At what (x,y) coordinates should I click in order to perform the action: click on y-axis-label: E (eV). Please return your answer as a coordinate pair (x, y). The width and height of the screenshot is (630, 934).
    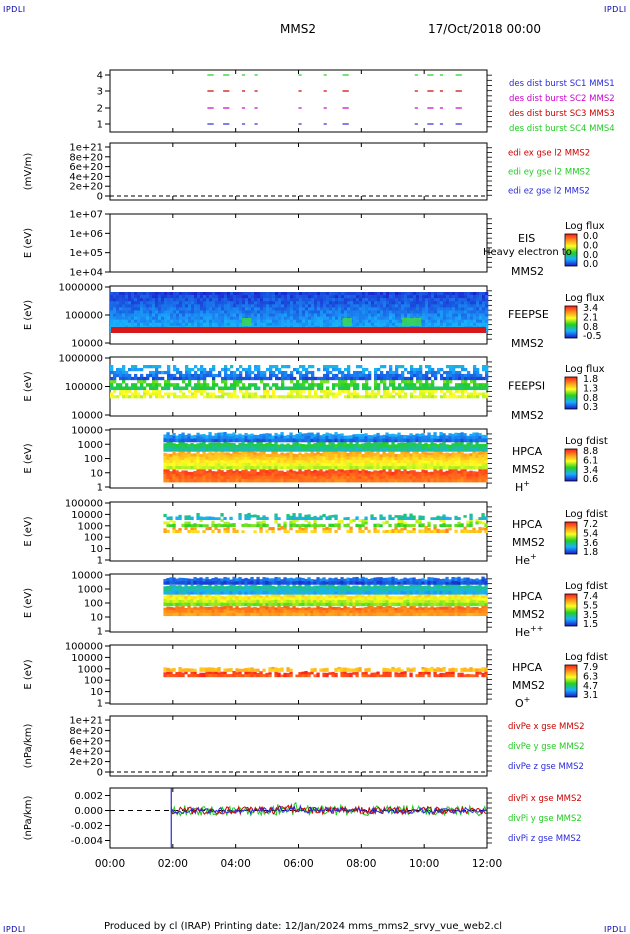
    Looking at the image, I should click on (28, 386).